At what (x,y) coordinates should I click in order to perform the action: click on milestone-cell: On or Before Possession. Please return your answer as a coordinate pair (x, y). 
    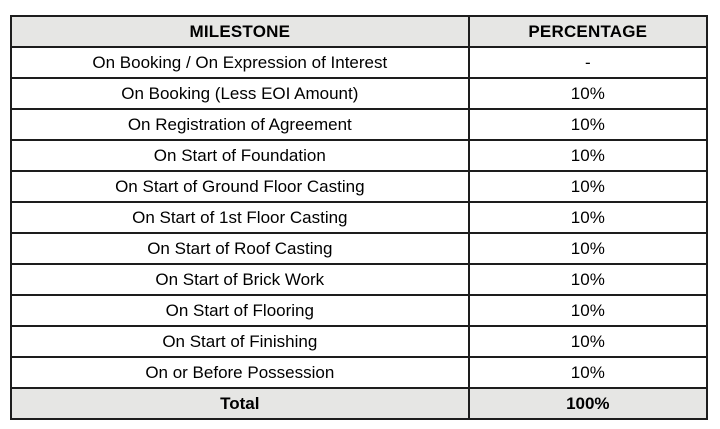
    Looking at the image, I should click on (240, 372).